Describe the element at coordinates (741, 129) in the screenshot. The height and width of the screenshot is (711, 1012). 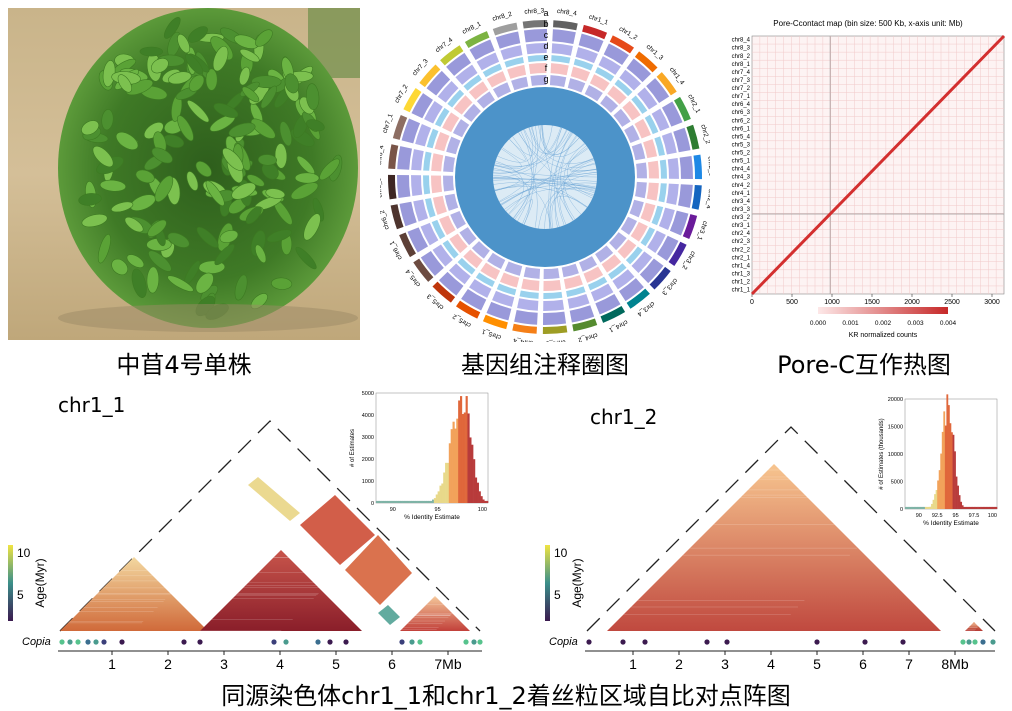
I see `porec-y-label: chr6_1` at that location.